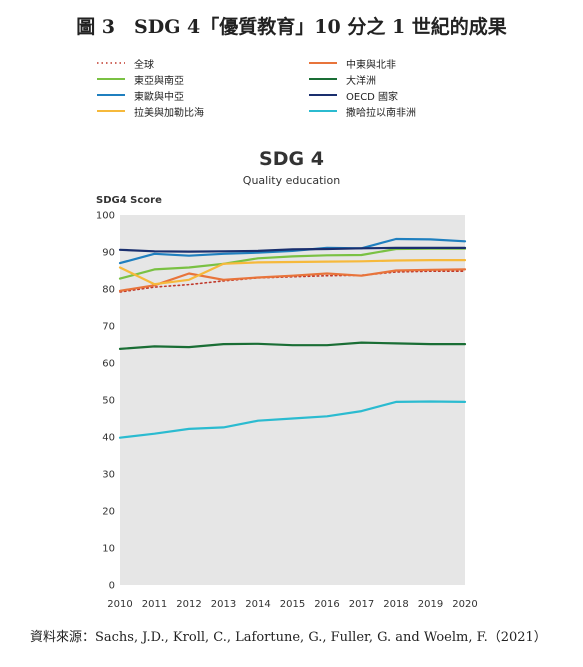  Describe the element at coordinates (291, 27) in the screenshot. I see `figure-title: 圖 3 SDG 4「優質教育」10 分之 1 世紀的成果` at that location.